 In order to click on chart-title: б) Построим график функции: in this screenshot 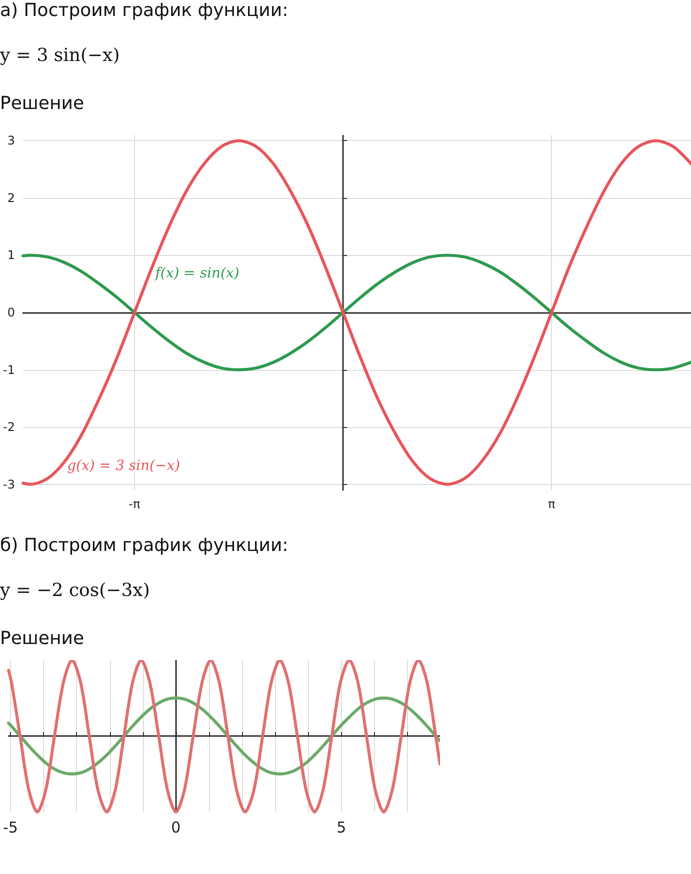, I will do `click(144, 545)`.